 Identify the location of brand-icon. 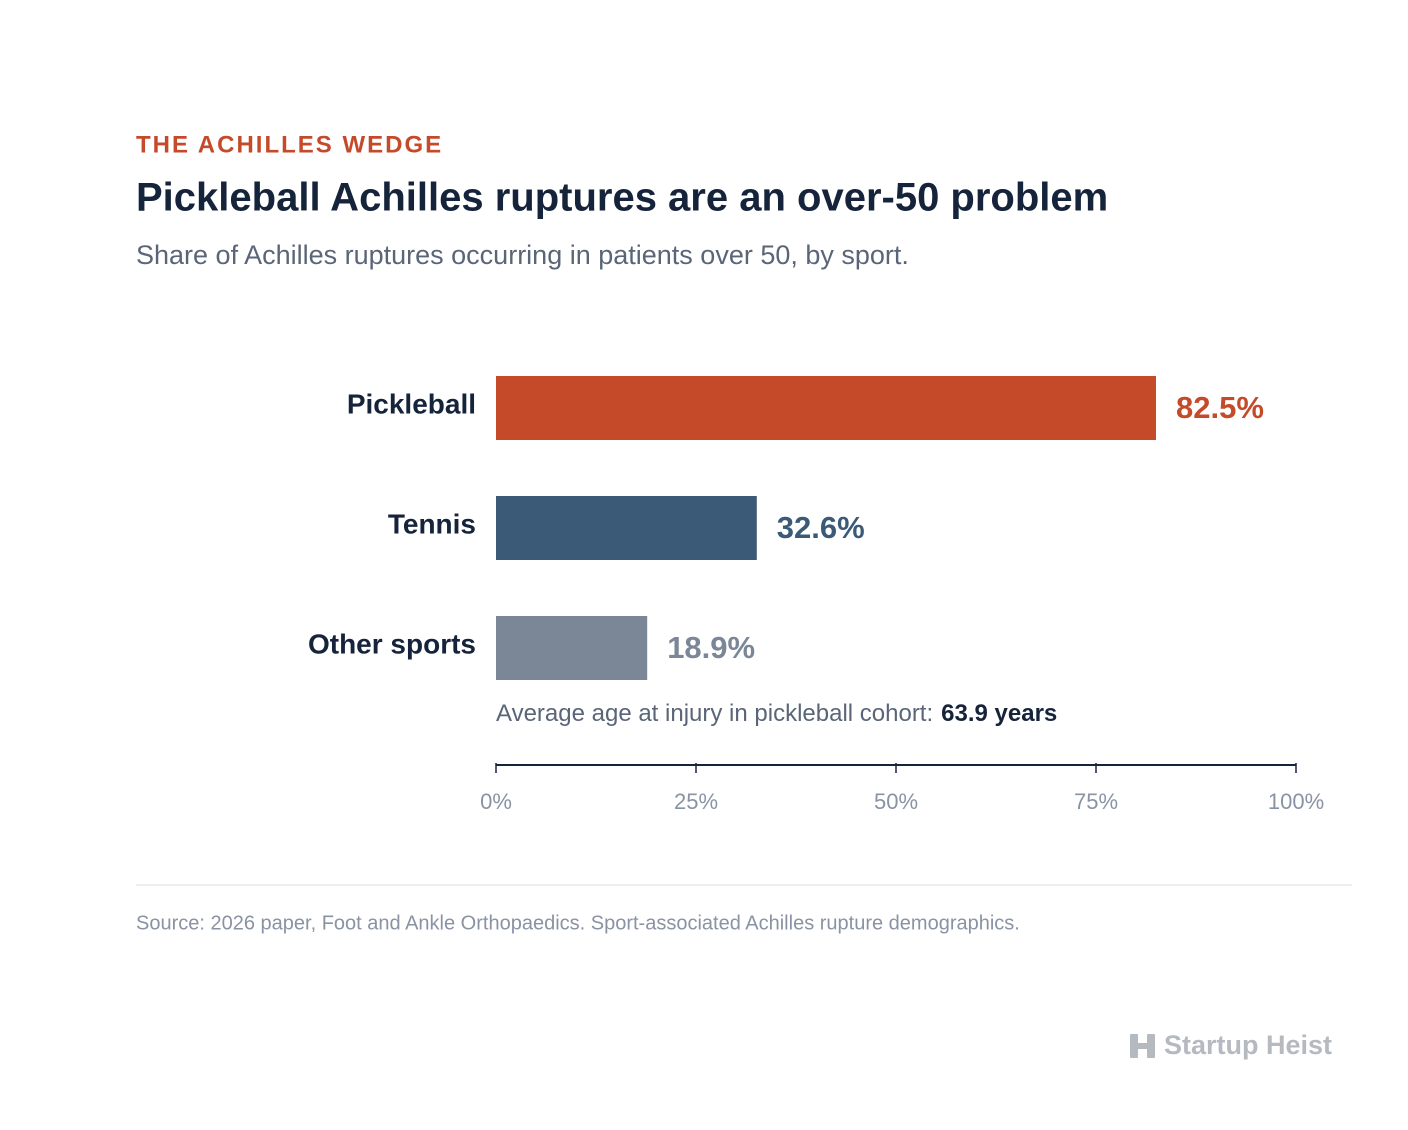
(1142, 1046).